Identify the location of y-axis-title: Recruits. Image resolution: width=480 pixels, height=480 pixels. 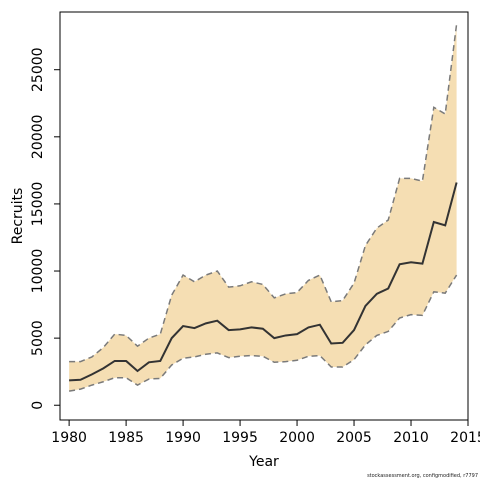
(18, 216).